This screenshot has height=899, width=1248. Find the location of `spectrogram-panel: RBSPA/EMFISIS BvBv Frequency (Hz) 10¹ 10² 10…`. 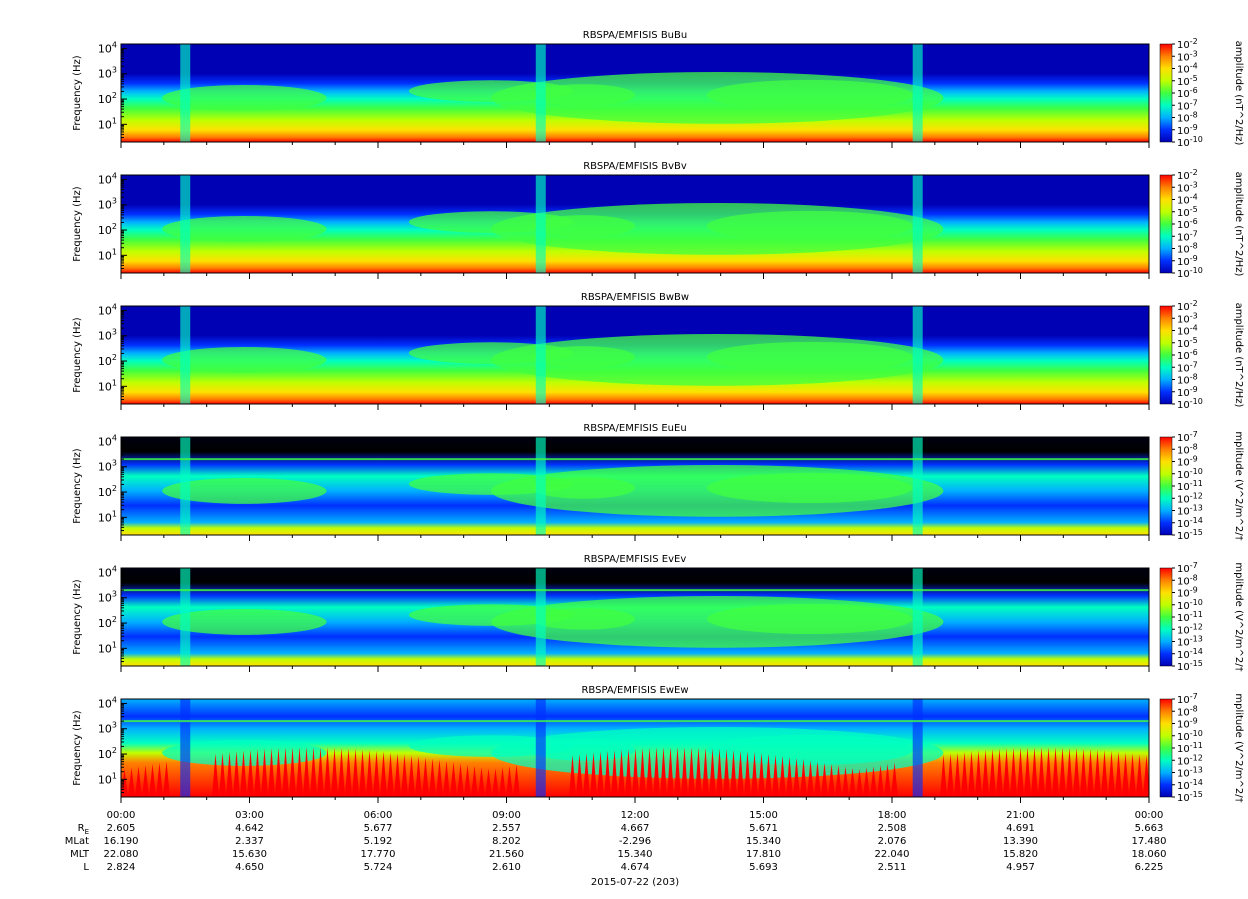

spectrogram-panel: RBSPA/EMFISIS BvBv Frequency (Hz) 10¹ 10² 10… is located at coordinates (658, 220).